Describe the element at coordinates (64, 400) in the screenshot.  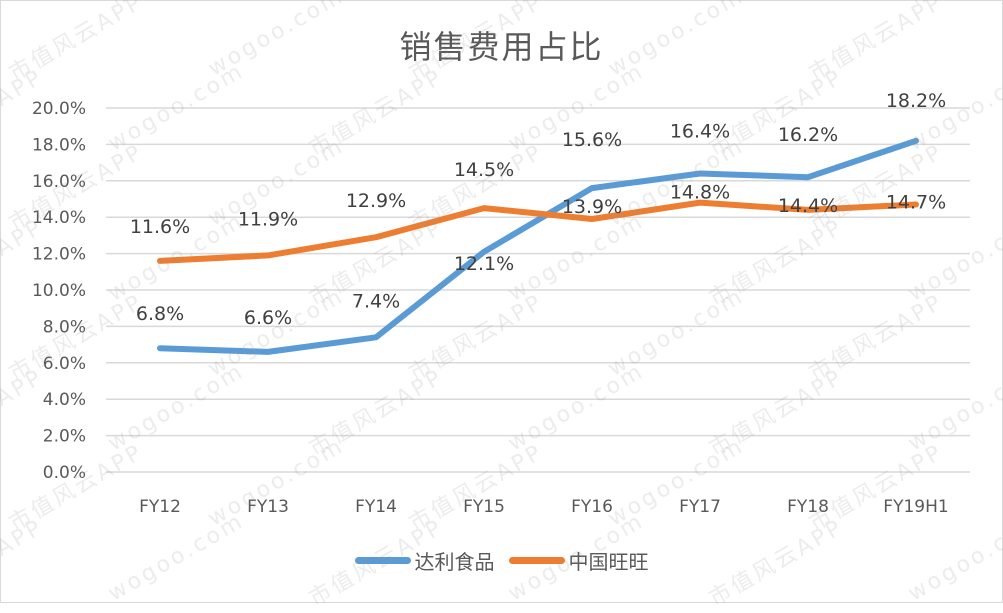
I see `y-tick-label: 4.0%` at that location.